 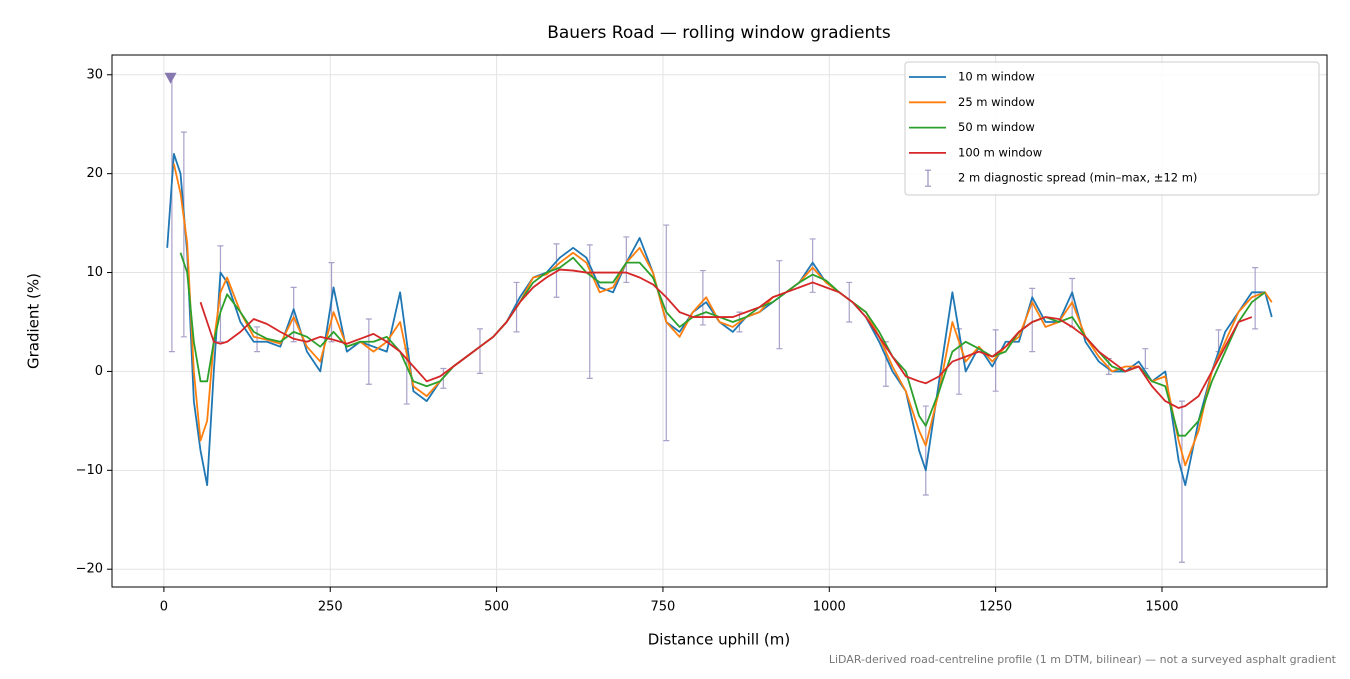 What do you see at coordinates (995, 607) in the screenshot?
I see `x-tick-label: 1250` at bounding box center [995, 607].